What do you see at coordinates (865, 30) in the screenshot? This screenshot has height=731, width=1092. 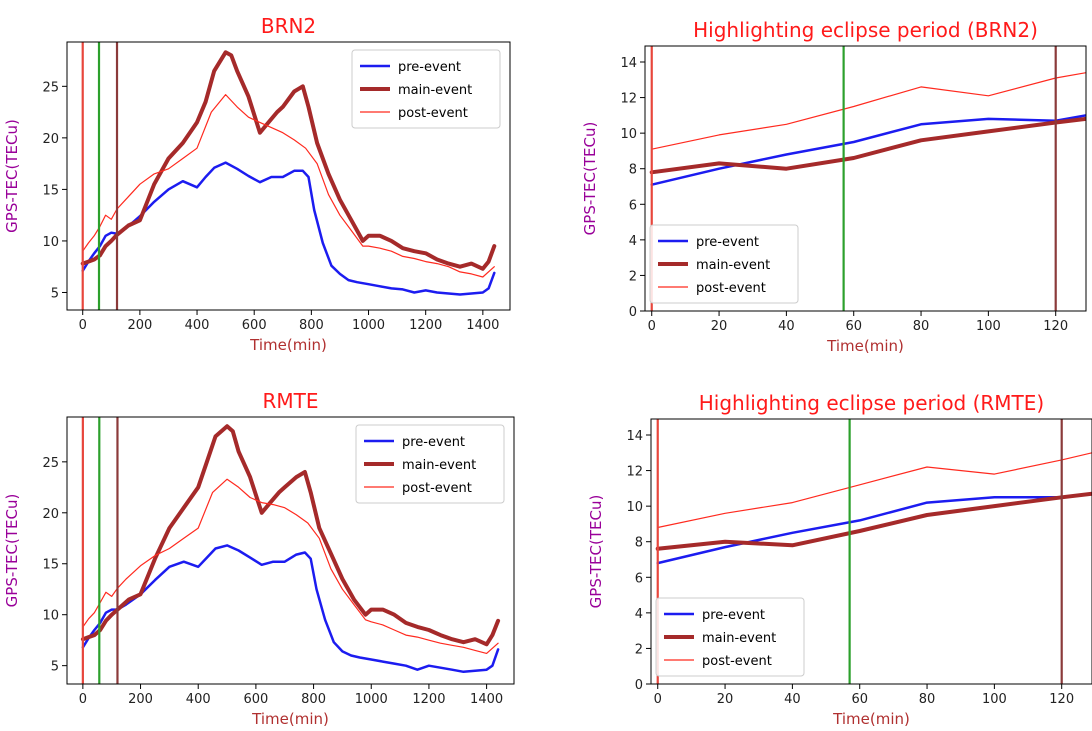 I see `chart-title: Highlighting eclipse period (BRN2)` at bounding box center [865, 30].